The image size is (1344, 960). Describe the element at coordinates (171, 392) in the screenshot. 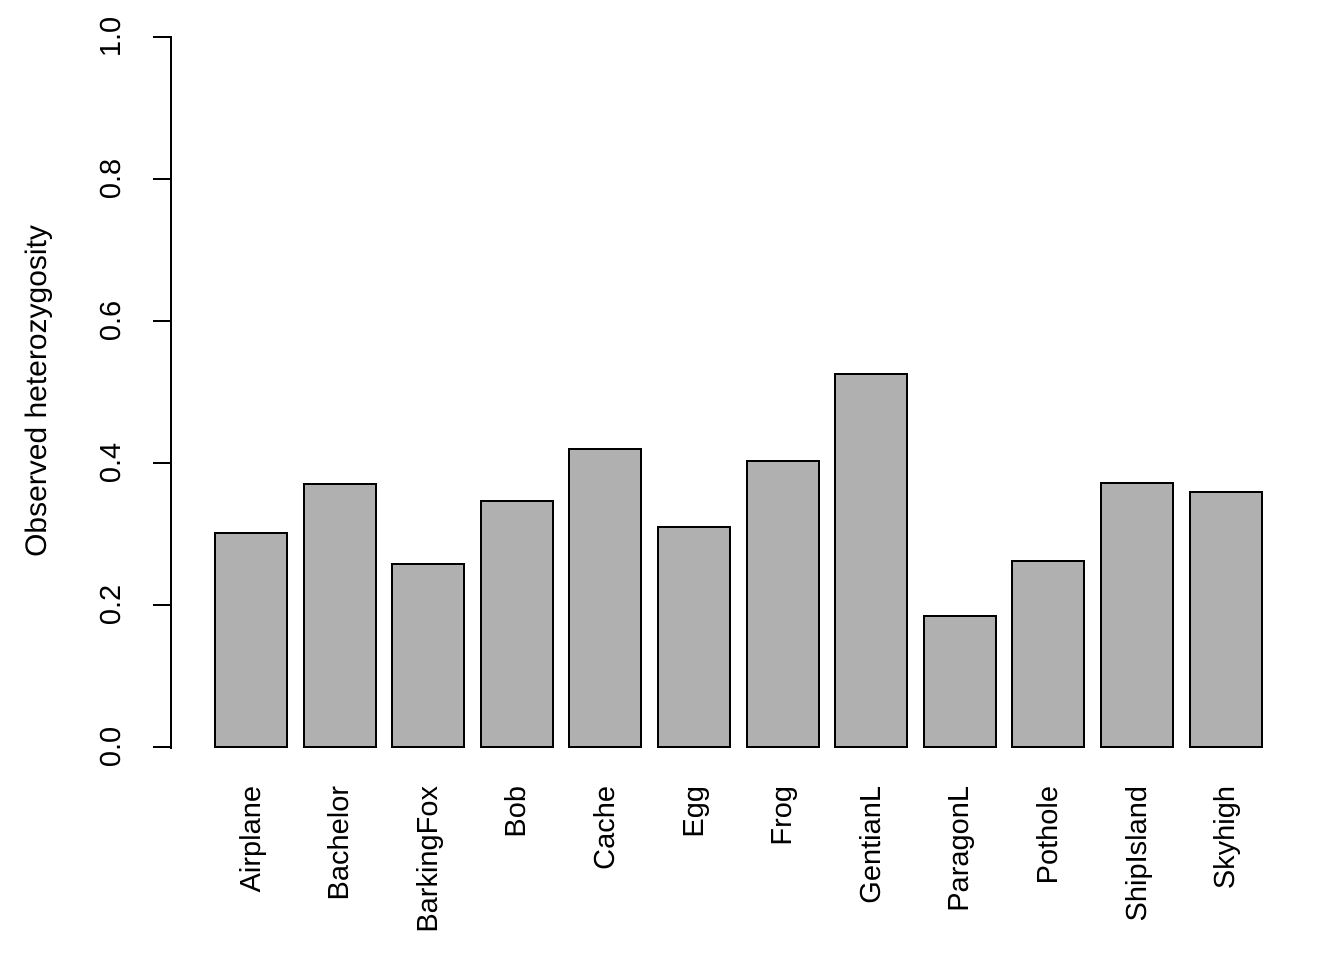

I see `y-axis-line` at that location.